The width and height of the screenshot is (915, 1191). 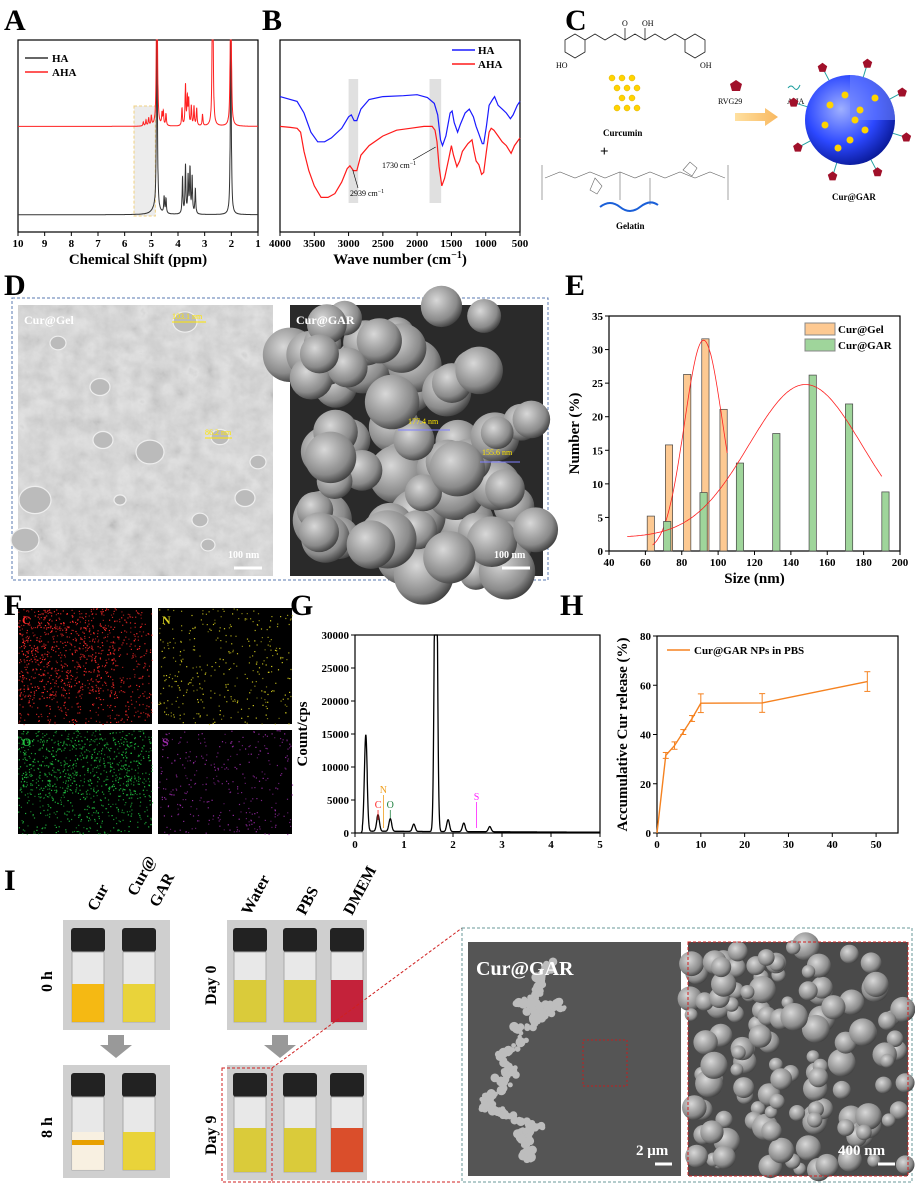 What do you see at coordinates (598, 384) in the screenshot?
I see `y-tick-label: 25` at bounding box center [598, 384].